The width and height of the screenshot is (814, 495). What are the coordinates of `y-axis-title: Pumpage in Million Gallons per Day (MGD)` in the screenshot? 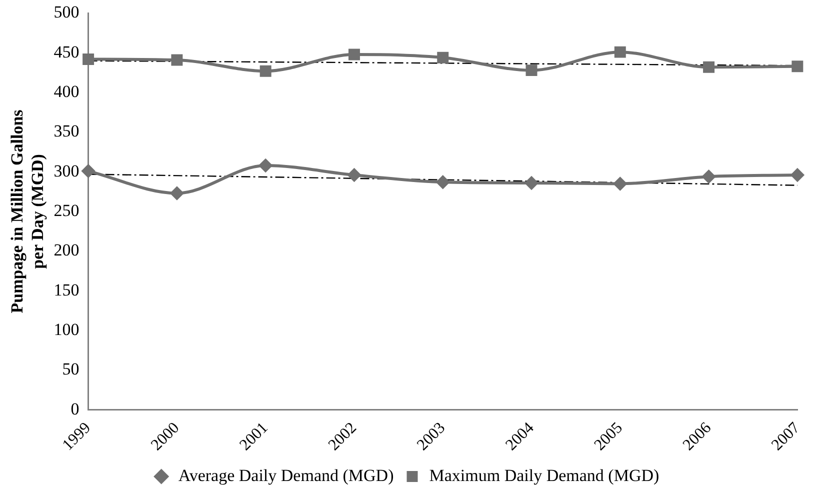 It's located at (27, 211).